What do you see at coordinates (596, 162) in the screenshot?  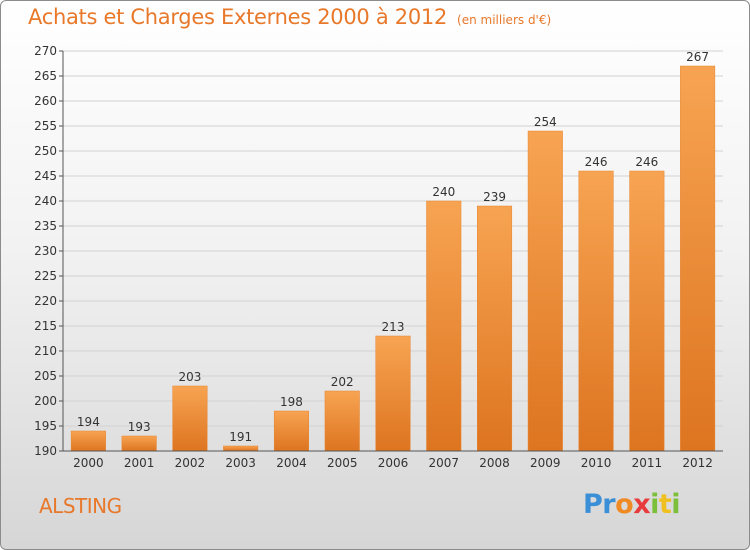 I see `value-label-2010: 246` at bounding box center [596, 162].